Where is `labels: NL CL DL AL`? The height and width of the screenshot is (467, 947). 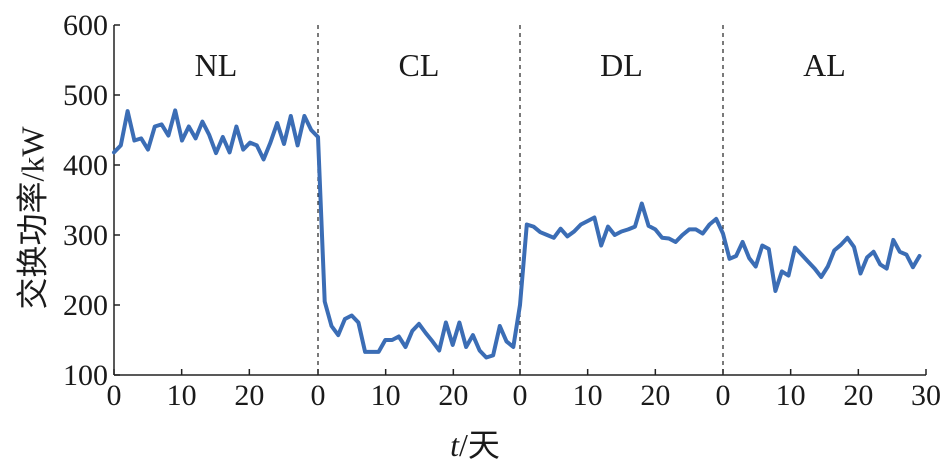
labels: NL CL DL AL is located at coordinates (520, 65).